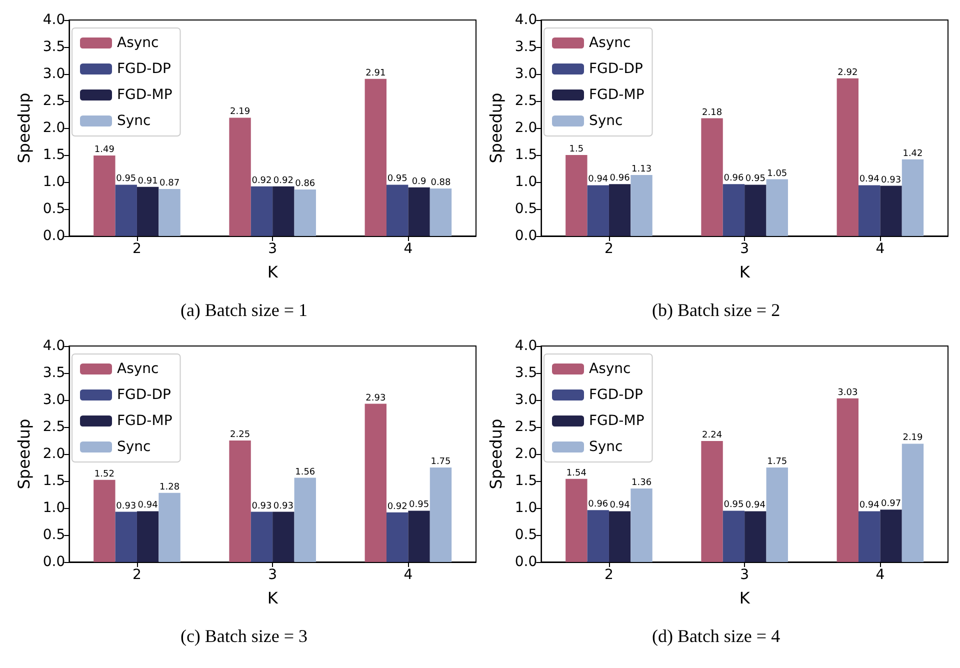 The height and width of the screenshot is (668, 960). Describe the element at coordinates (244, 310) in the screenshot. I see `text: (a) Batch size = 1` at that location.